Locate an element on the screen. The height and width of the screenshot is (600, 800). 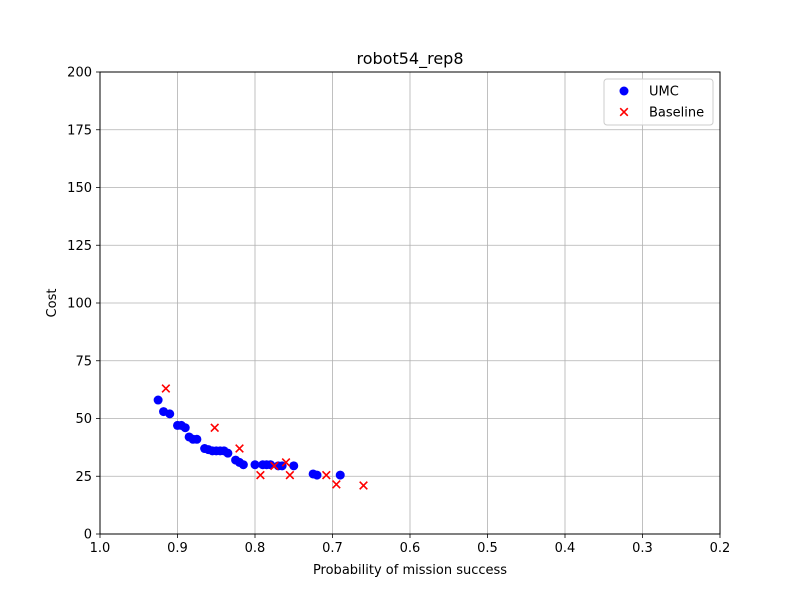
x-tick-label: 0.9 is located at coordinates (177, 548).